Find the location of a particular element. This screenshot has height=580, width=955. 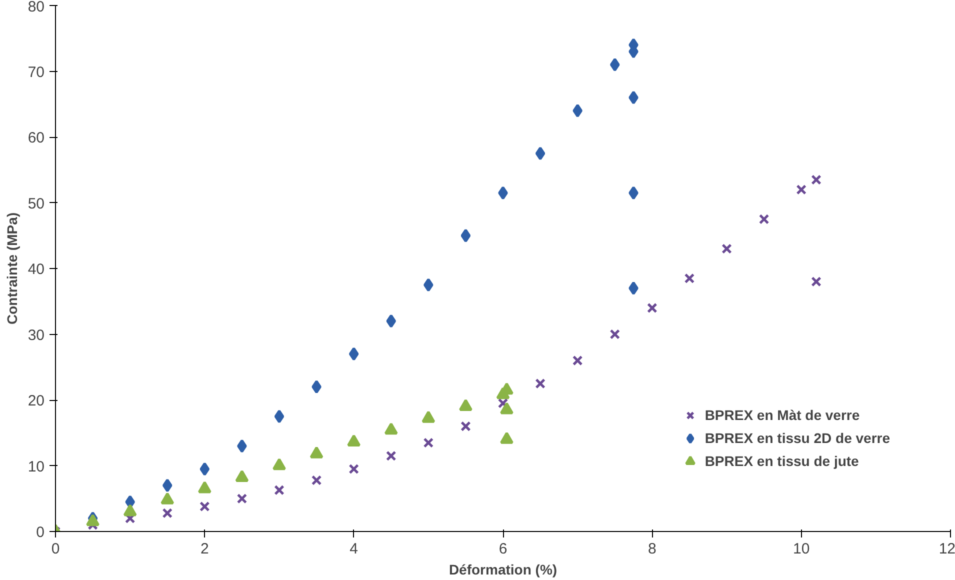

y-tick-label: 20 is located at coordinates (36, 401).